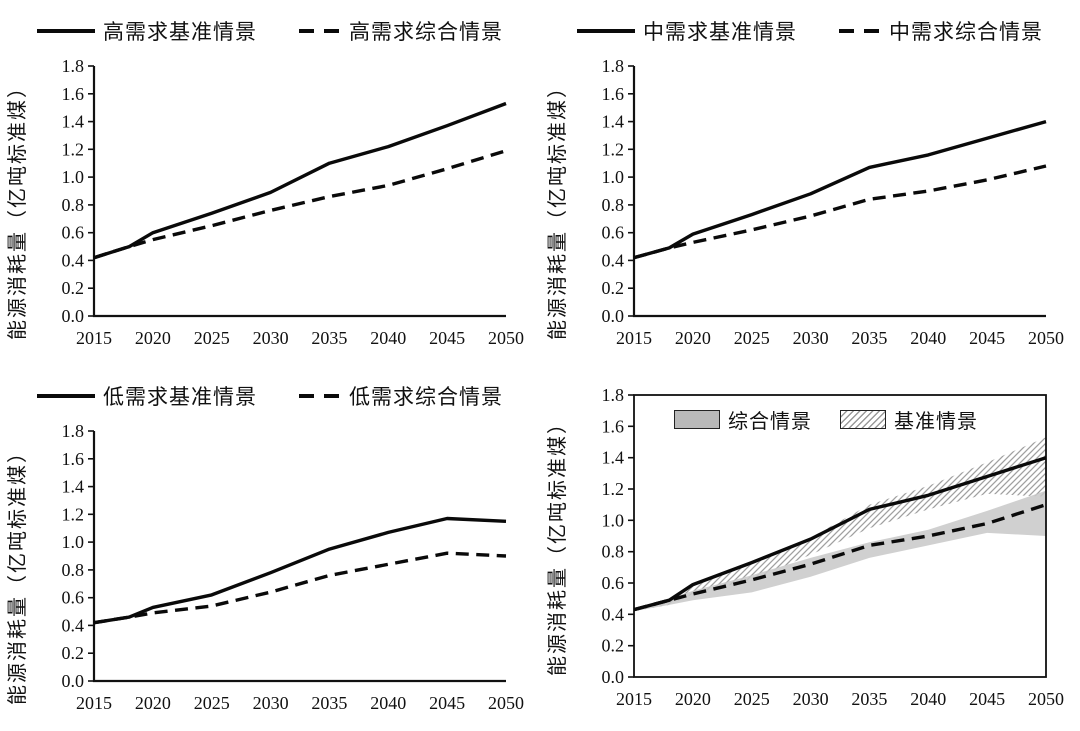 This screenshot has height=731, width=1080. What do you see at coordinates (426, 397) in the screenshot?
I see `legend-label: 低需求综合情景` at bounding box center [426, 397].